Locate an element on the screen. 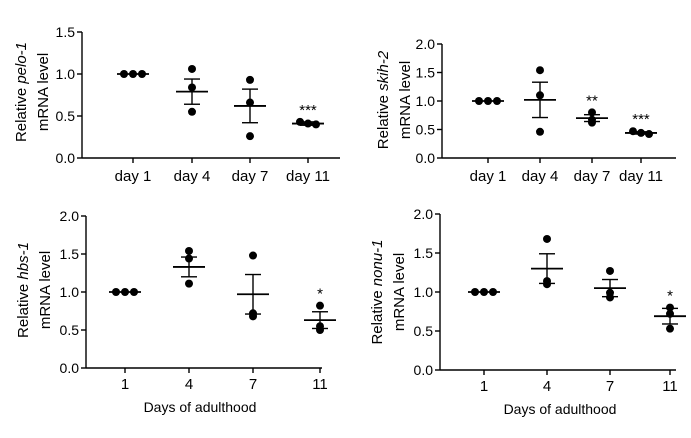 The height and width of the screenshot is (438, 691). y-axis-label-gene: hbs-1 is located at coordinates (23, 261).